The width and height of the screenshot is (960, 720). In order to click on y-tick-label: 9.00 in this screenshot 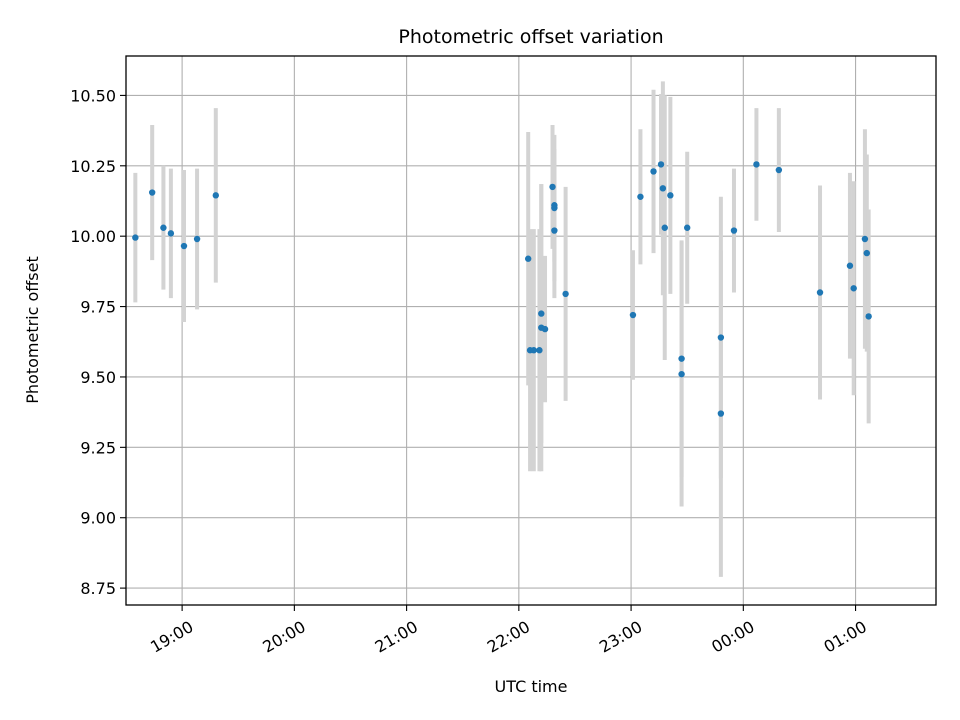, I will do `click(98, 518)`.